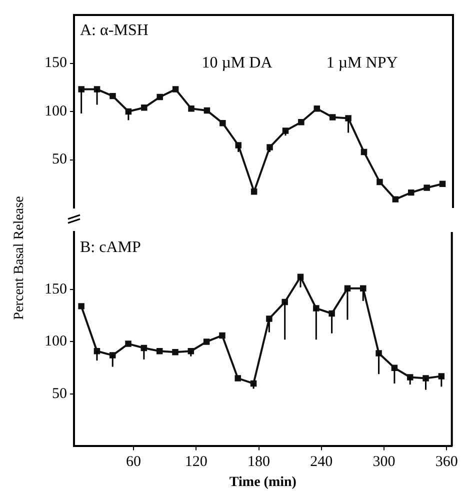 Image resolution: width=461 pixels, height=491 pixels. What do you see at coordinates (446, 462) in the screenshot?
I see `x-tick-label: 360` at bounding box center [446, 462].